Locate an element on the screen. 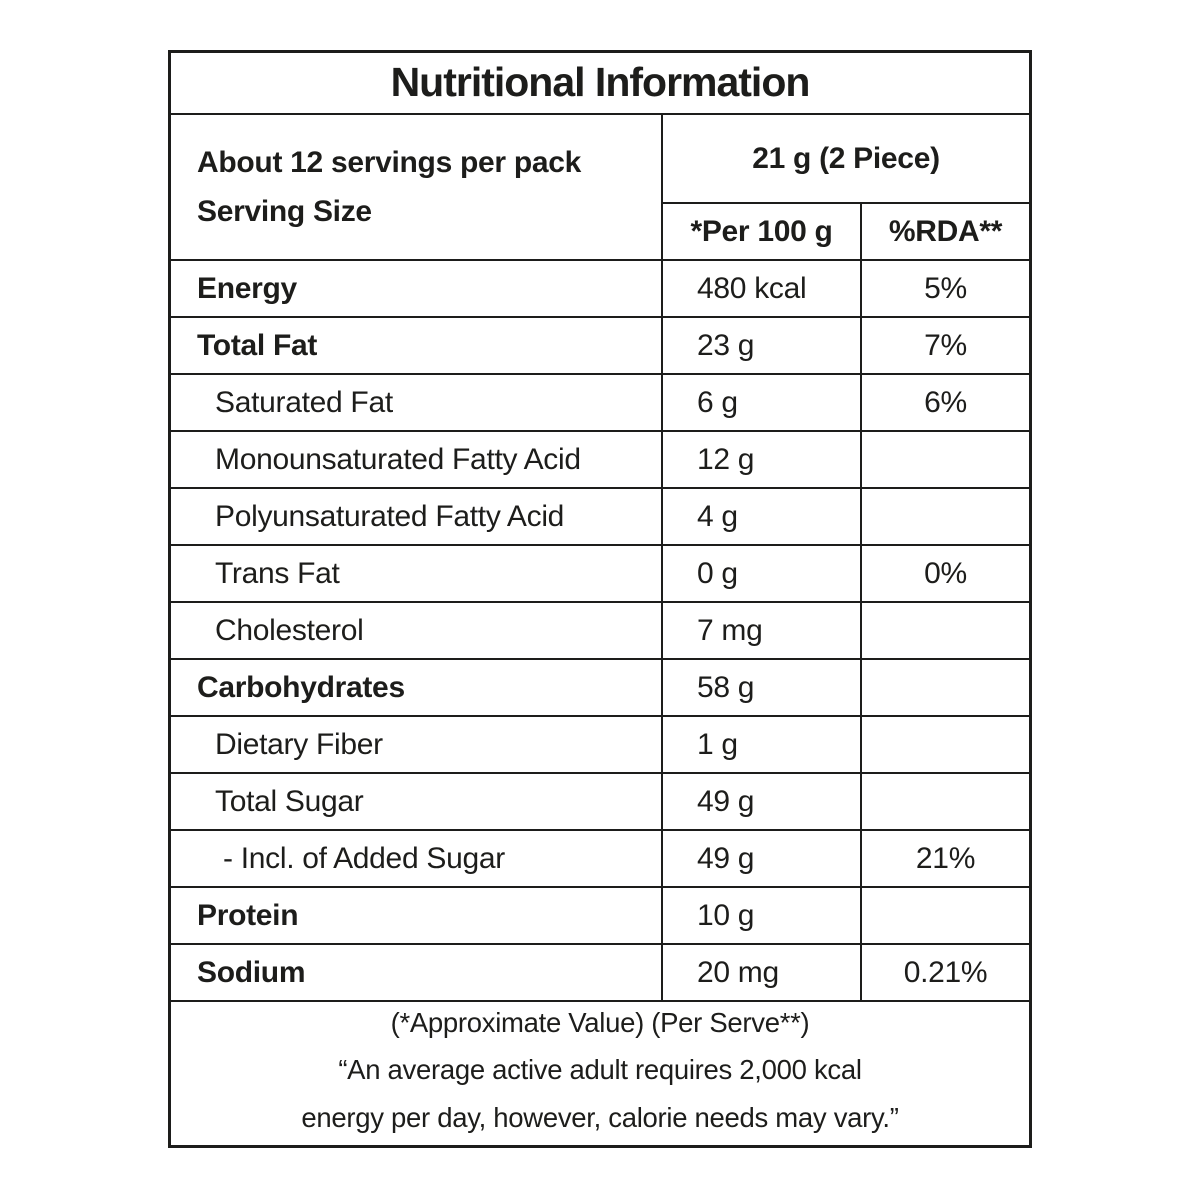 This screenshot has width=1200, height=1200. serving-size-label: Serving Size is located at coordinates (284, 211).